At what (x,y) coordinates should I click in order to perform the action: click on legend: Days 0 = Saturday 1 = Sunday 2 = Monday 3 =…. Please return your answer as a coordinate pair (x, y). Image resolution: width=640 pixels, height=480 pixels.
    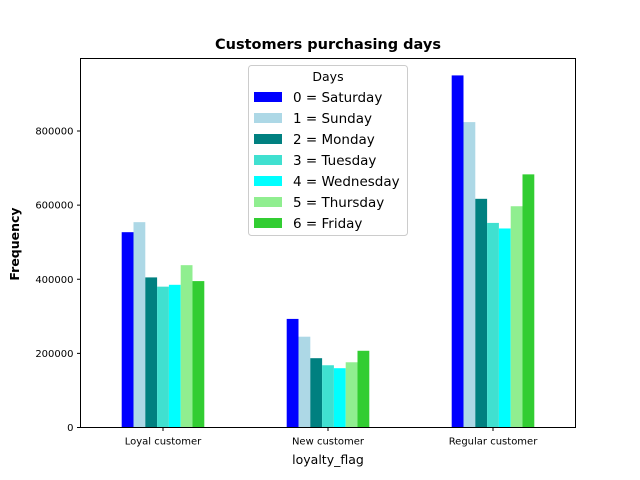
    Looking at the image, I should click on (328, 150).